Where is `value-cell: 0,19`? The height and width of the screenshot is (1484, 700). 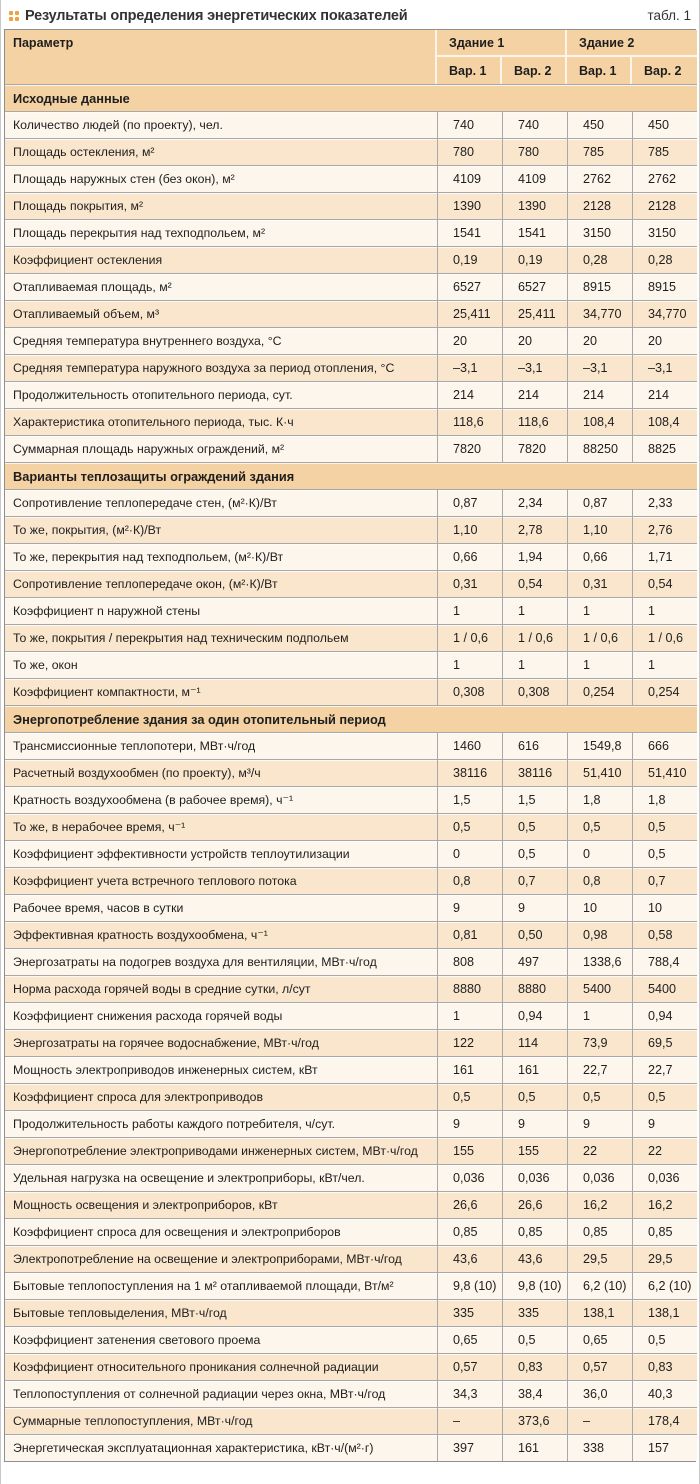
value-cell: 0,19 is located at coordinates (469, 259).